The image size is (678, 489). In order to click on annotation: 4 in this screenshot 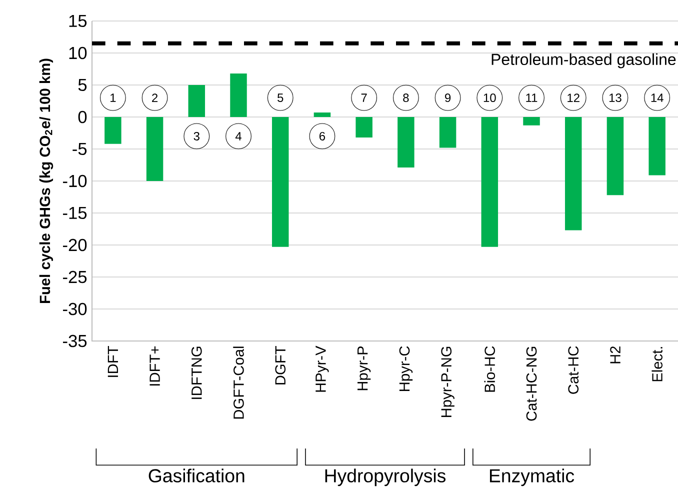, I will do `click(238, 136)`.